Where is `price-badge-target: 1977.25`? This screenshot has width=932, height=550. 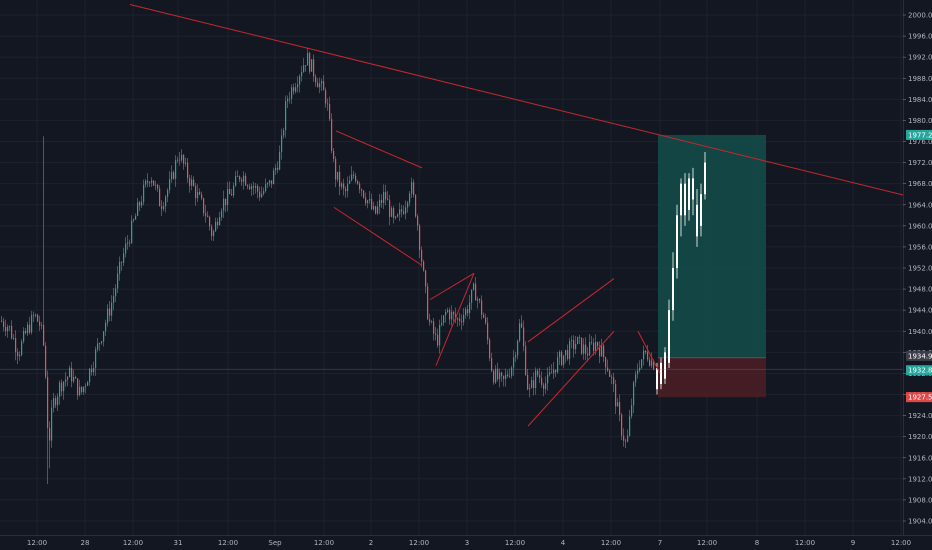 price-badge-target: 1977.25 is located at coordinates (919, 134).